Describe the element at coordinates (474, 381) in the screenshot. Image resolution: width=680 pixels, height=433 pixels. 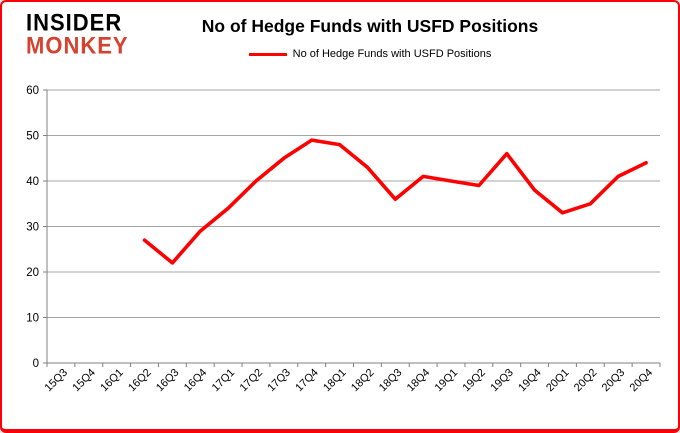
I see `x-tick-label: 19Q2` at that location.